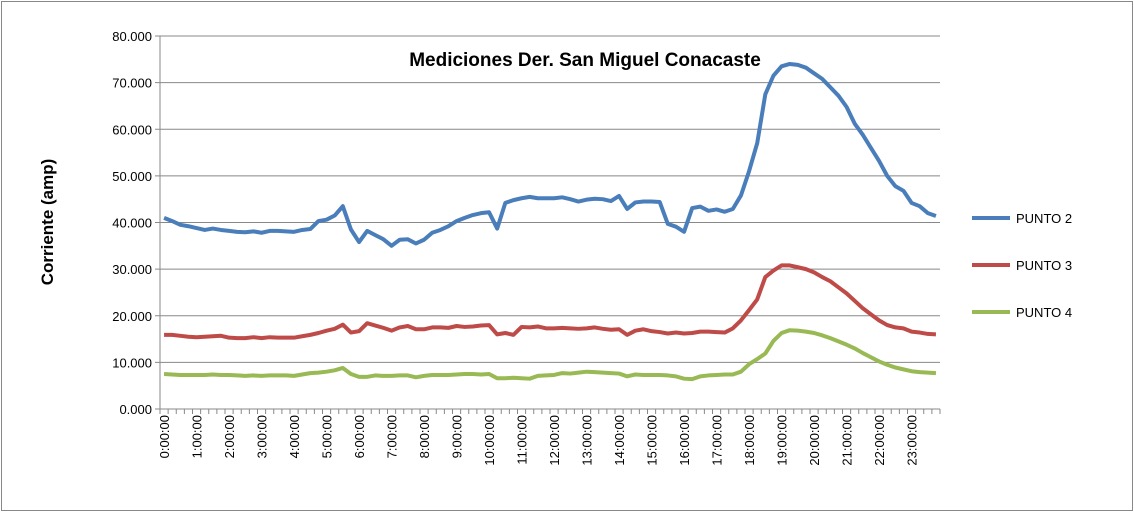 This screenshot has width=1134, height=512. Describe the element at coordinates (294, 436) in the screenshot. I see `x-tick-label: 4:00:00` at that location.